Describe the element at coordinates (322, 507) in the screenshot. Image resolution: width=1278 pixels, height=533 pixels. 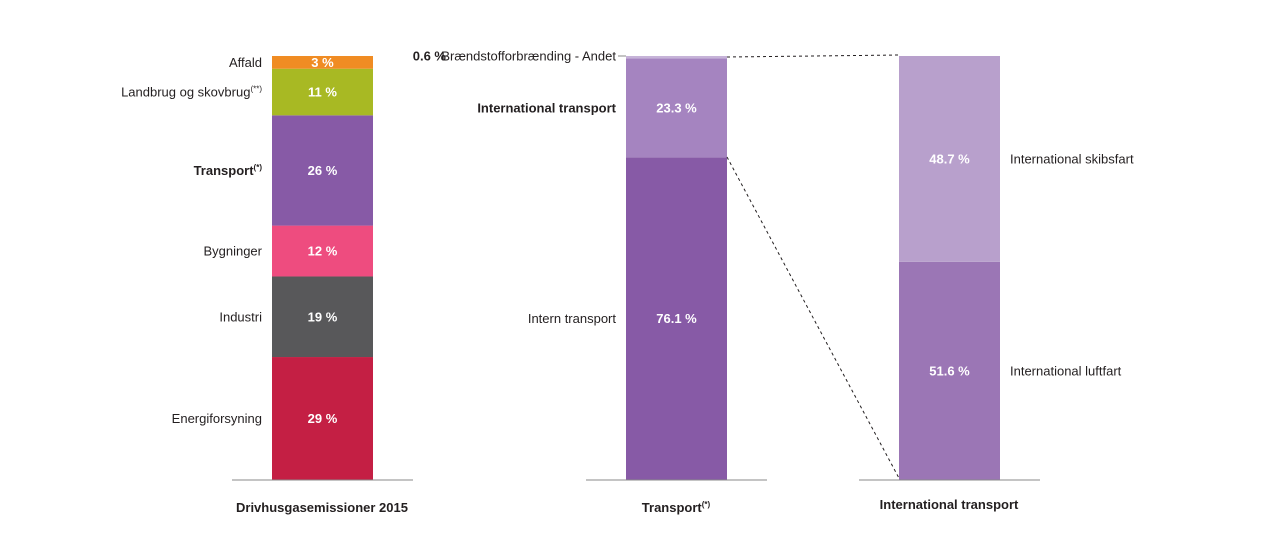
I see `title-drivhusgas: Drivhusgasemissioner 2015` at that location.